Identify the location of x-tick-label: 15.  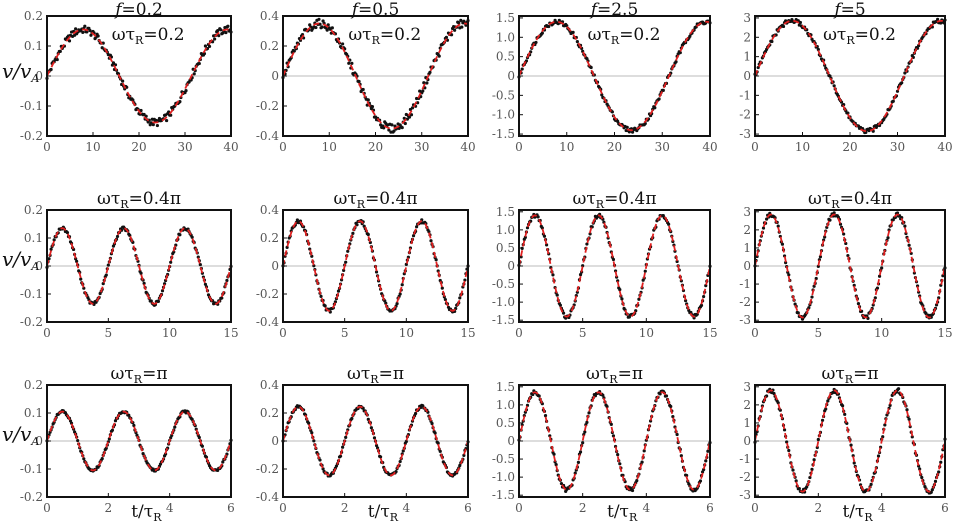
(230, 333).